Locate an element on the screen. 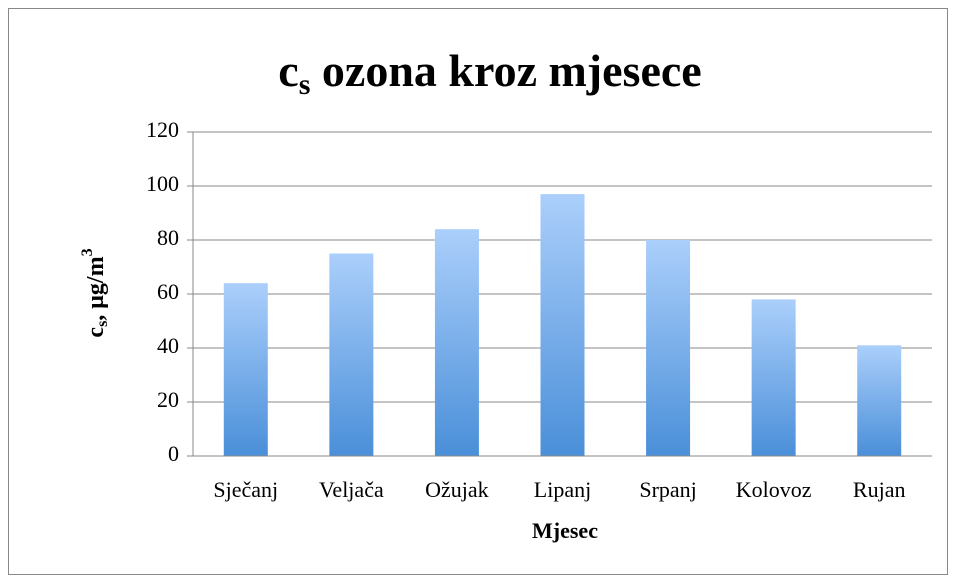 This screenshot has height=579, width=956. y-tick-label: 100 is located at coordinates (162, 183).